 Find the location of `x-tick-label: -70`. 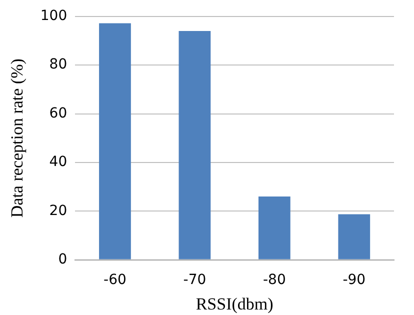

x-tick-label: -70 is located at coordinates (194, 280).